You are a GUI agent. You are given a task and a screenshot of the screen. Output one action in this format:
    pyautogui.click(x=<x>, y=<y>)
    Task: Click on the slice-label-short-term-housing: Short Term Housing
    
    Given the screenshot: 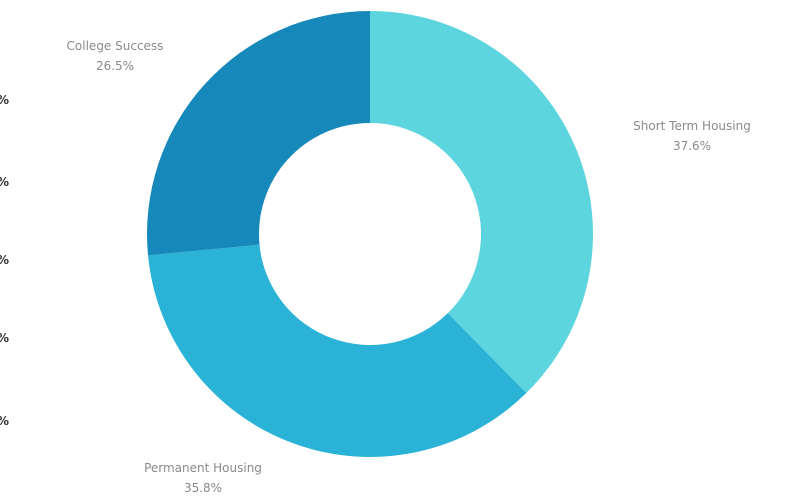 What is the action you would take?
    pyautogui.click(x=692, y=126)
    